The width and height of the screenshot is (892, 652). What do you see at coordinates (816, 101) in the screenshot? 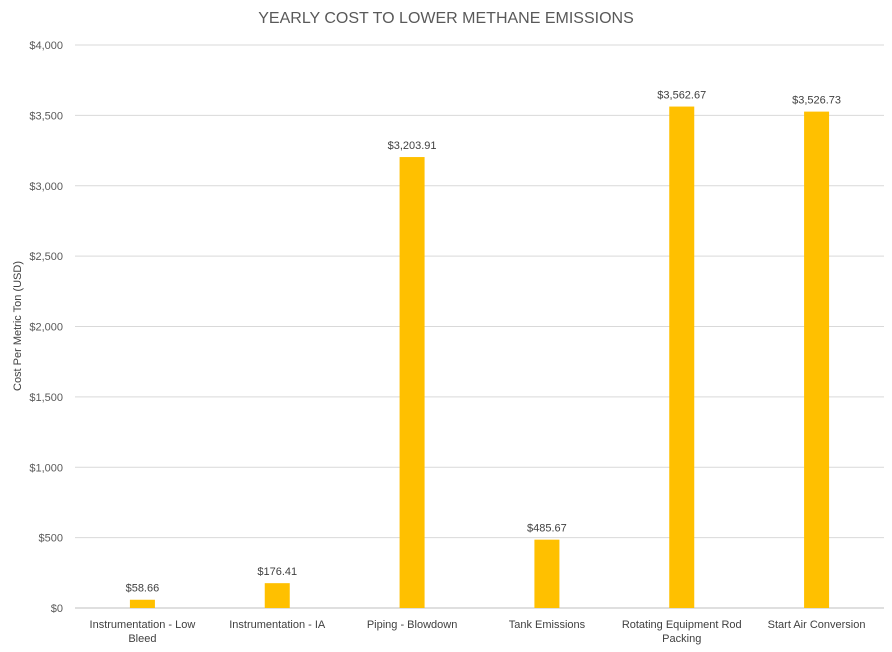
I see `data-label: $3,526.73` at bounding box center [816, 101].